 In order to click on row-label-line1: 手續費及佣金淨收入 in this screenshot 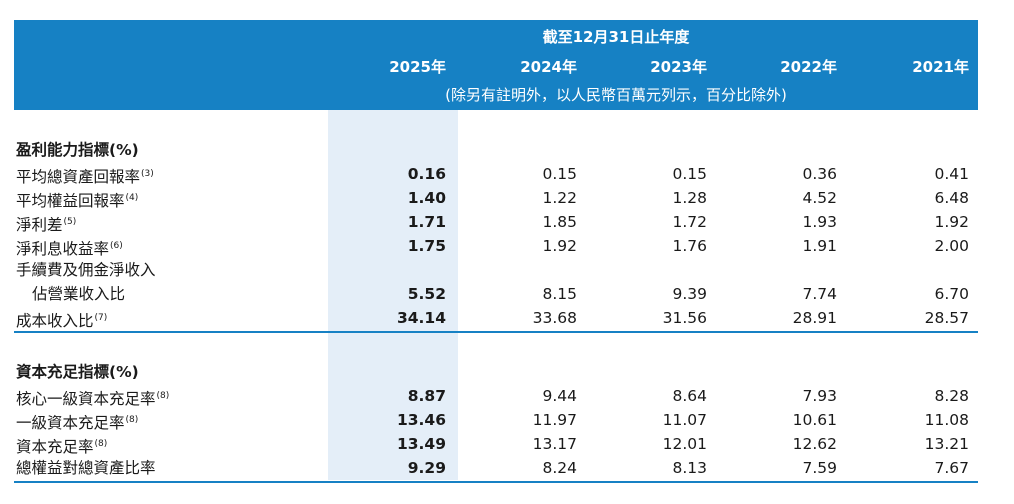, I will do `click(86, 270)`.